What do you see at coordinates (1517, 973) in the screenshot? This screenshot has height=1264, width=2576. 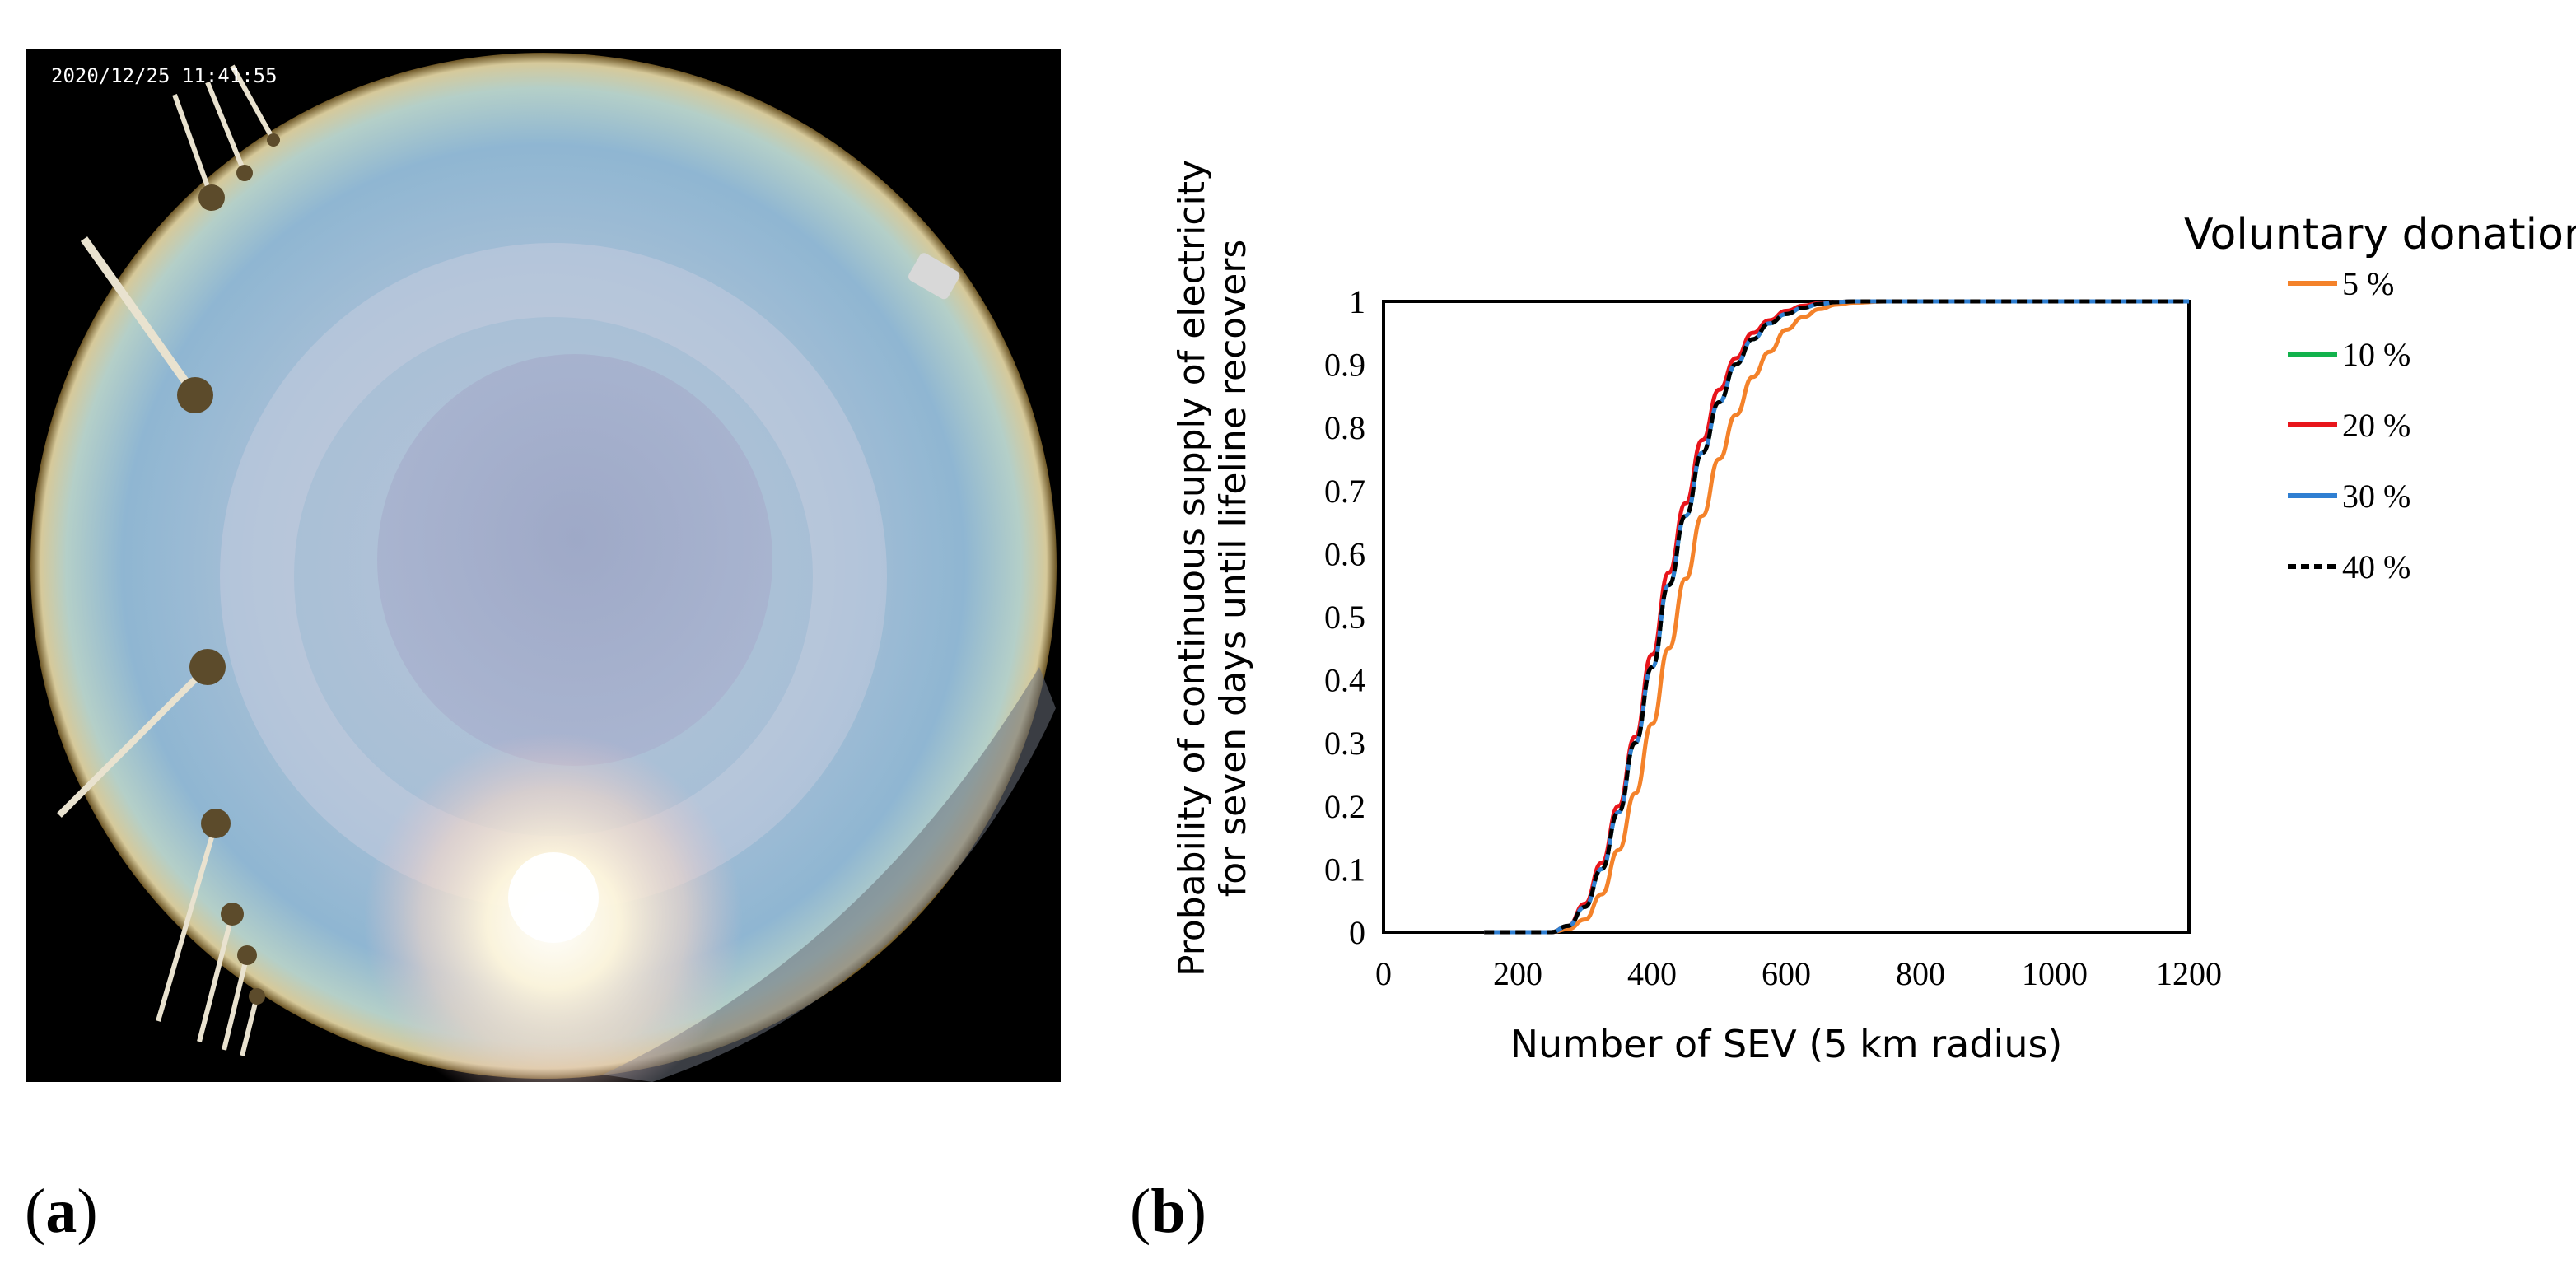 I see `x-tick-label: 200` at bounding box center [1517, 973].